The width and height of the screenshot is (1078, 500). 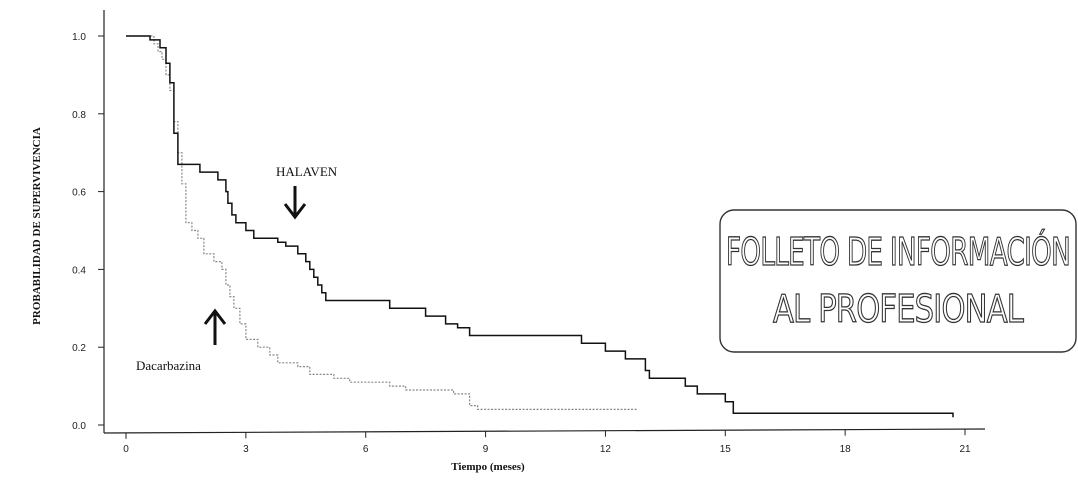 I want to click on stamp-line-1: FOLLETO DE INFORMACIÓN, so click(x=898, y=252).